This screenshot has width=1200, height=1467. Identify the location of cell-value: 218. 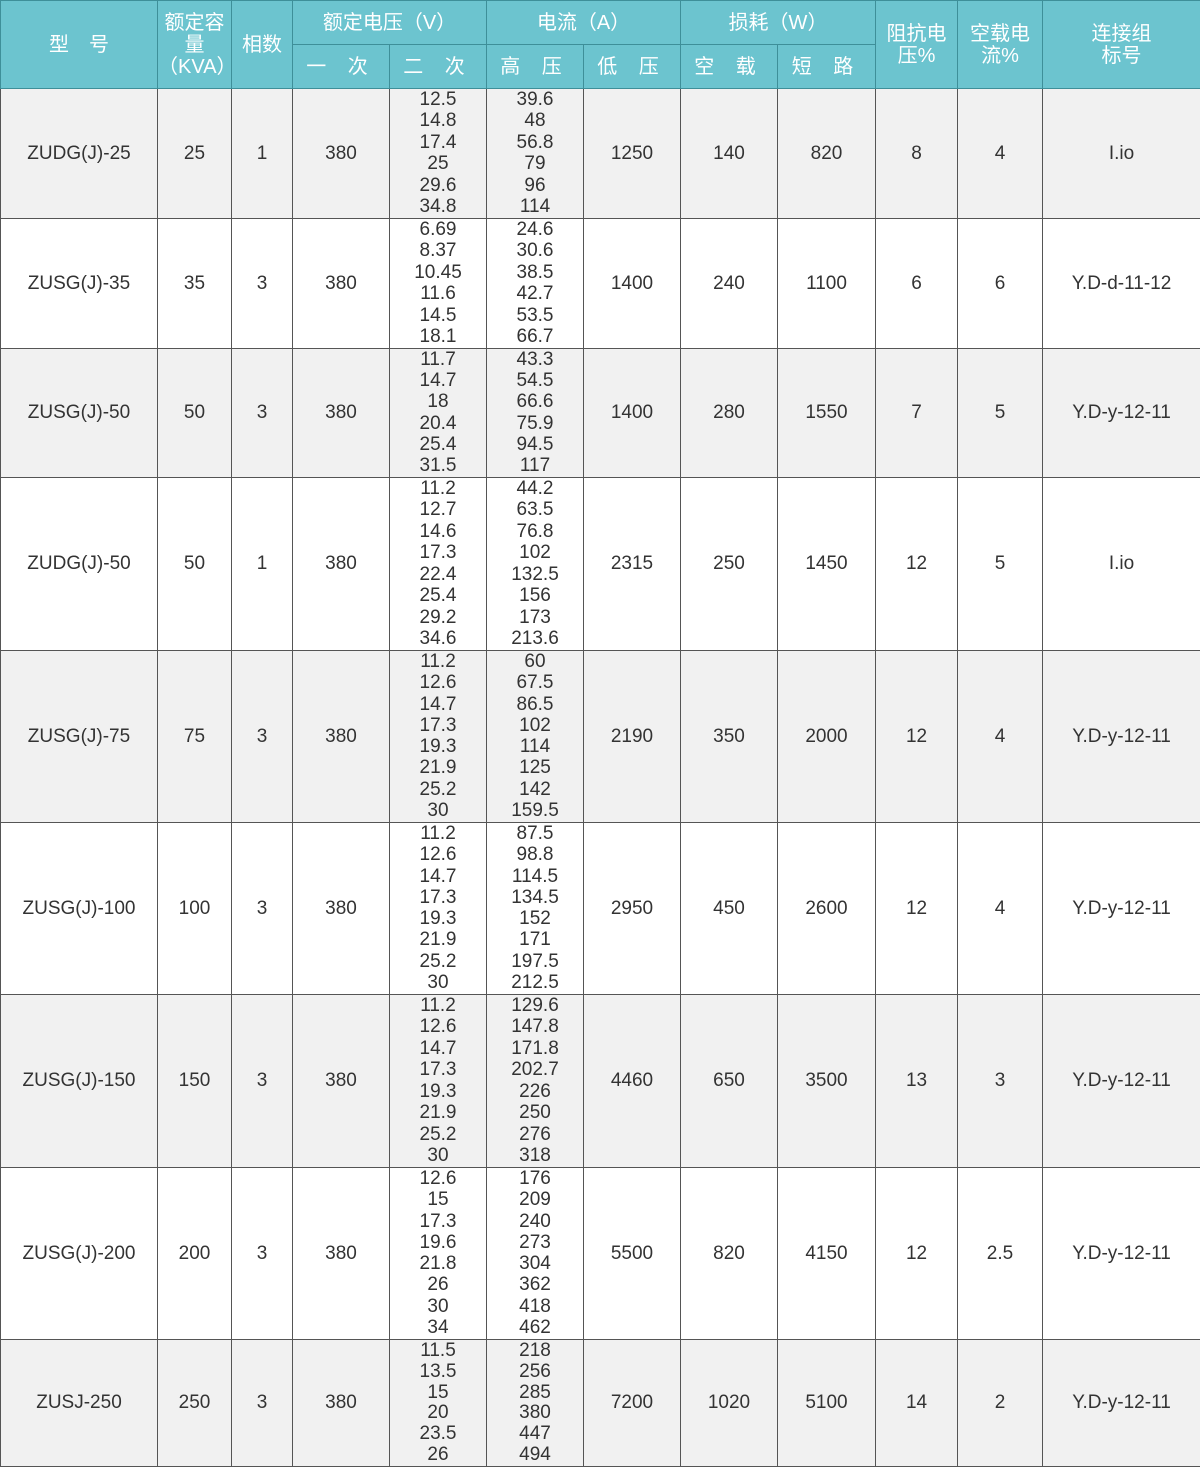
(535, 1351).